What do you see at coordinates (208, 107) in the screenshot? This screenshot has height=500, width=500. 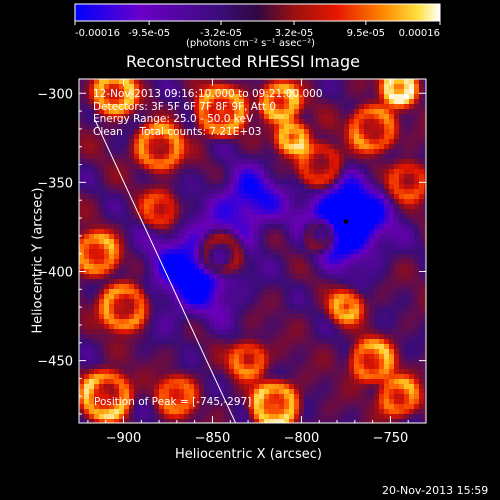 I see `info-detectors: Detectors: 3F 5F 6F 7F 8F 9F, Att 0` at bounding box center [208, 107].